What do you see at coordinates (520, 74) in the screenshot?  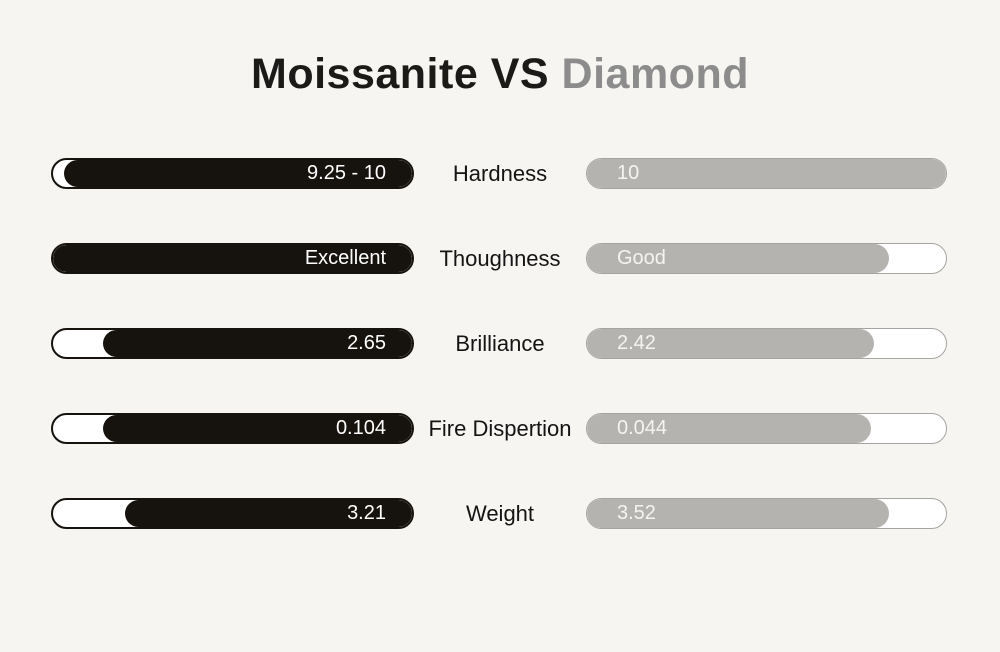 I see `title-vs: VS` at bounding box center [520, 74].